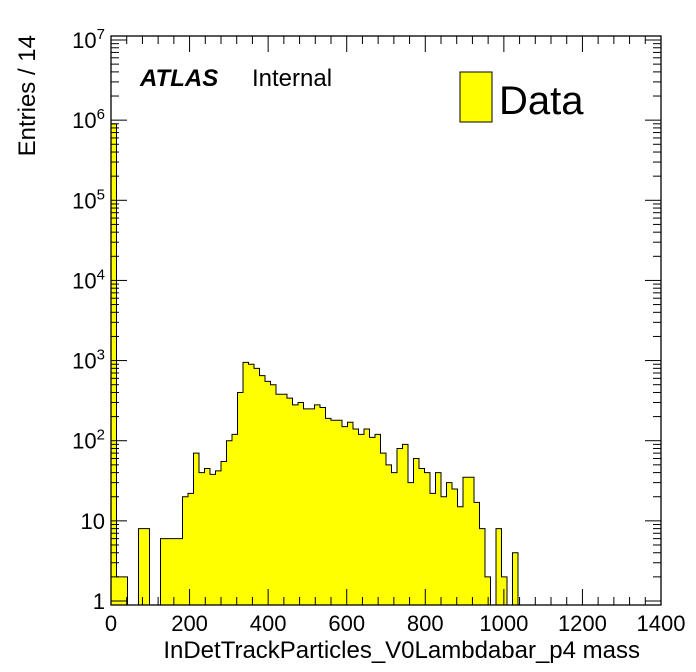  Describe the element at coordinates (88, 39) in the screenshot. I see `y-tick-label: 10⁷` at that location.